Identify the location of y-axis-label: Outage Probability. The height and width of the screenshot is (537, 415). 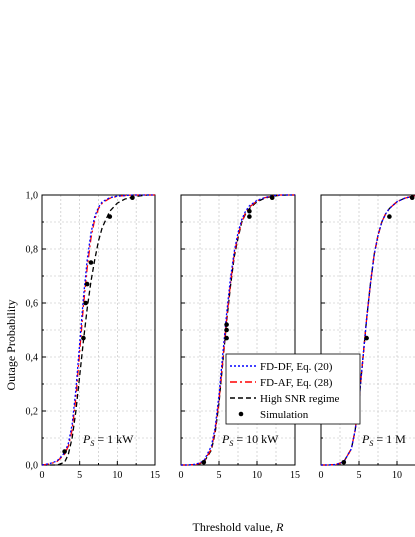
(11, 345).